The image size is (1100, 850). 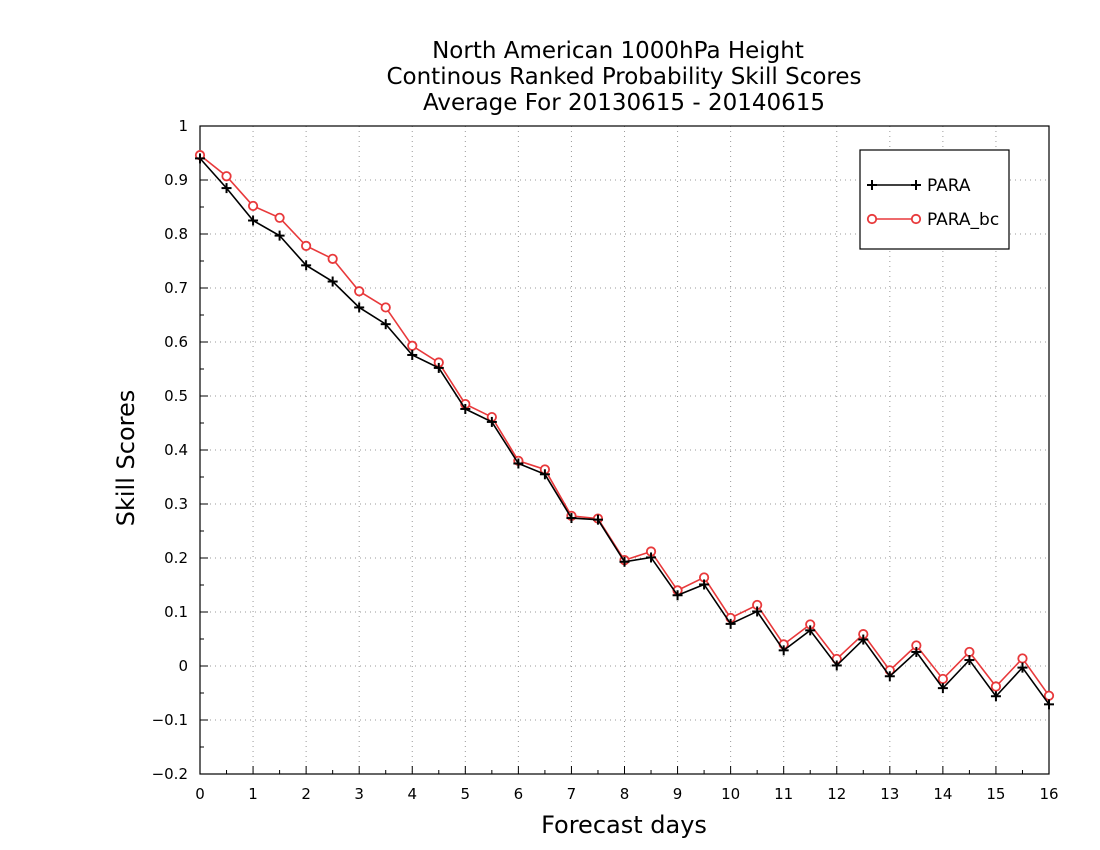 I want to click on x-tick-label: 16, so click(x=1048, y=794).